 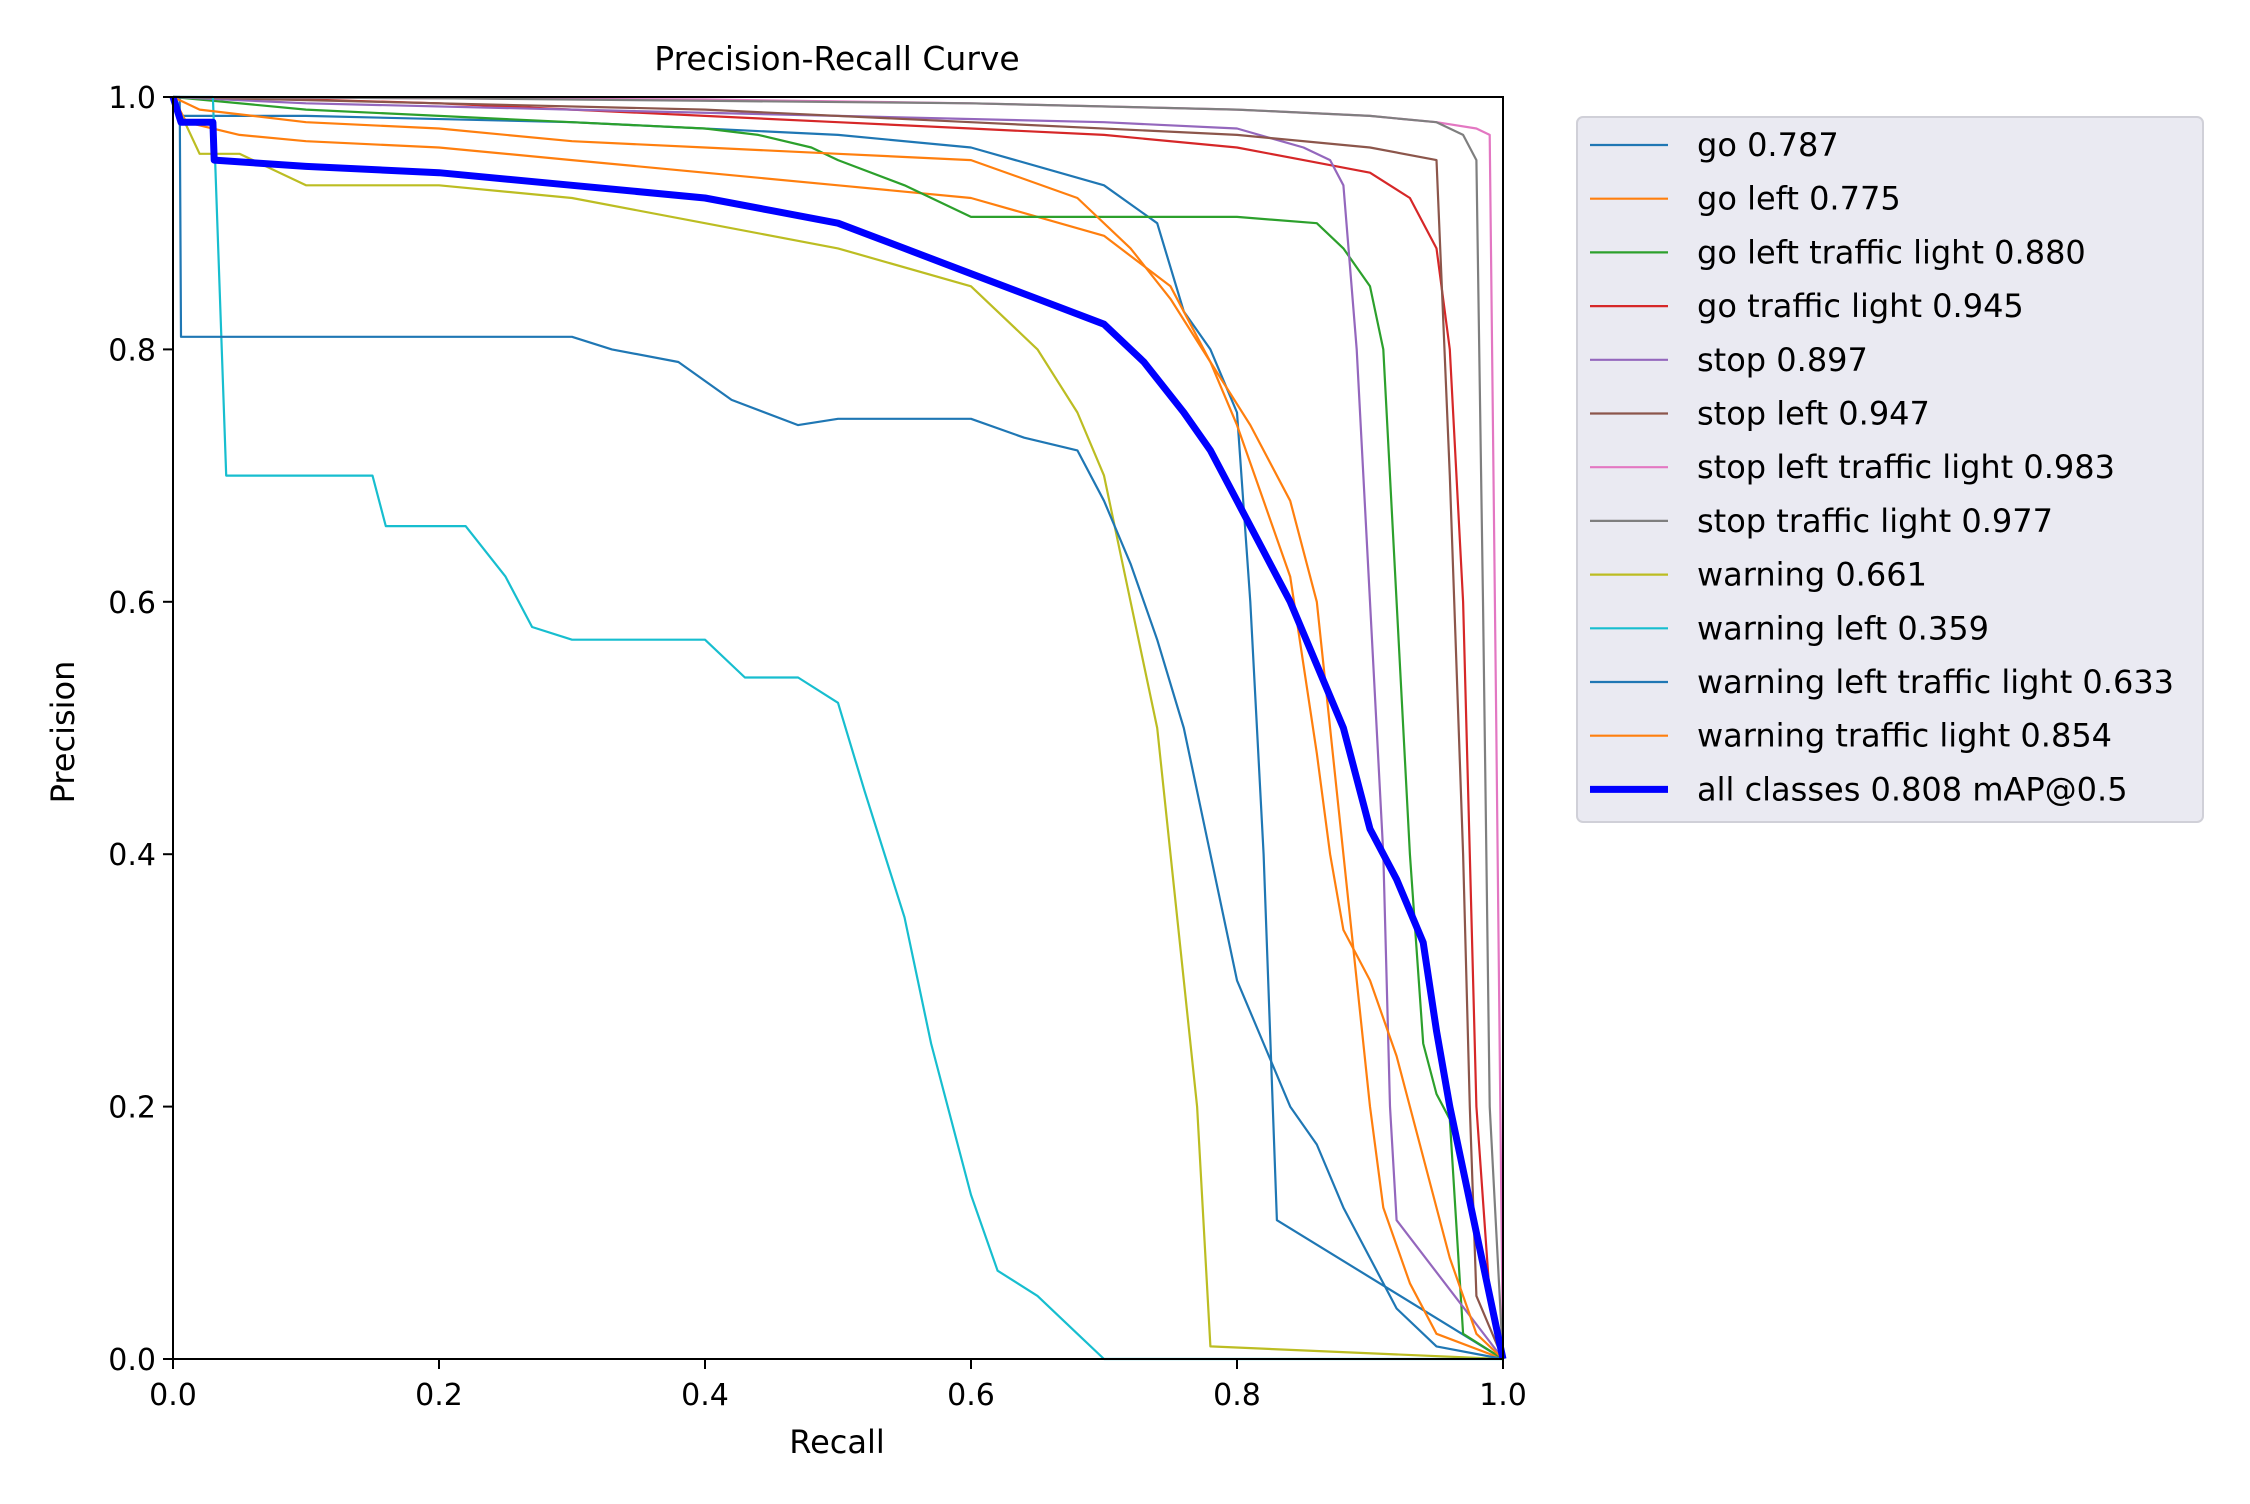 What do you see at coordinates (132, 1360) in the screenshot?
I see `y-tick-label: 0.0` at bounding box center [132, 1360].